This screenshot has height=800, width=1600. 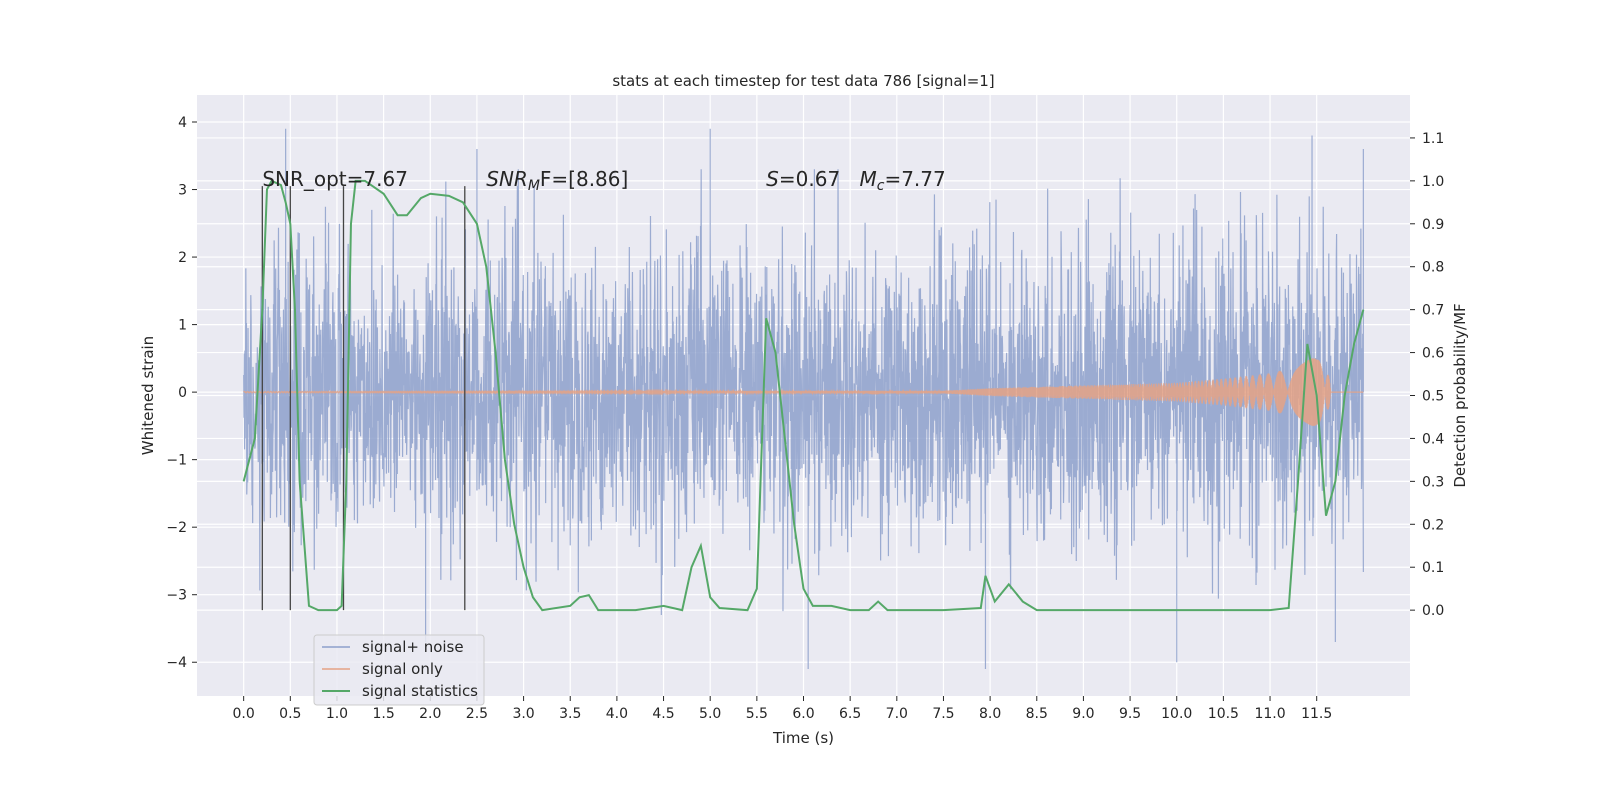 What do you see at coordinates (335, 179) in the screenshot?
I see `annotation-snr-opt: SNR_opt=7.67` at bounding box center [335, 179].